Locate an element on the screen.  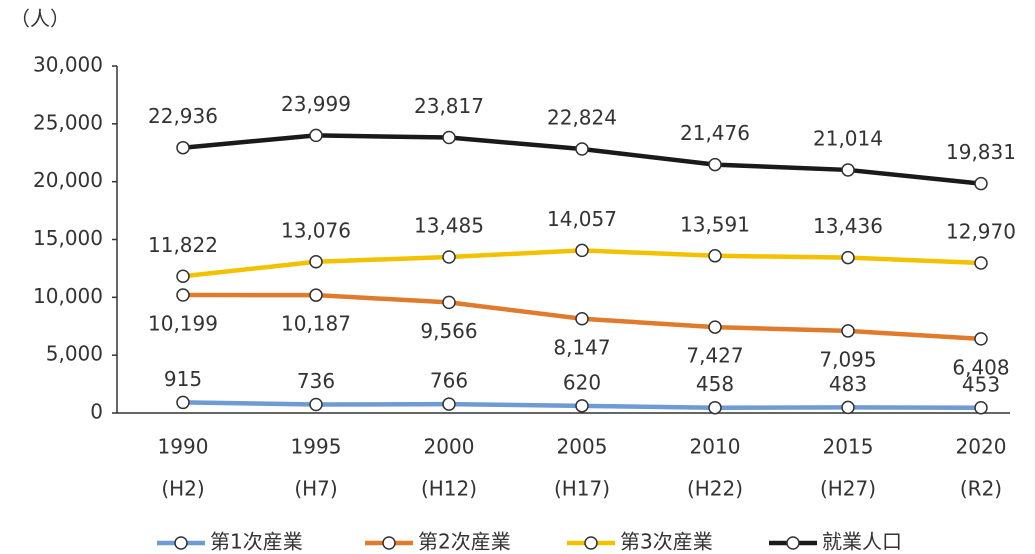
x-tick-label: 2010 is located at coordinates (715, 447).